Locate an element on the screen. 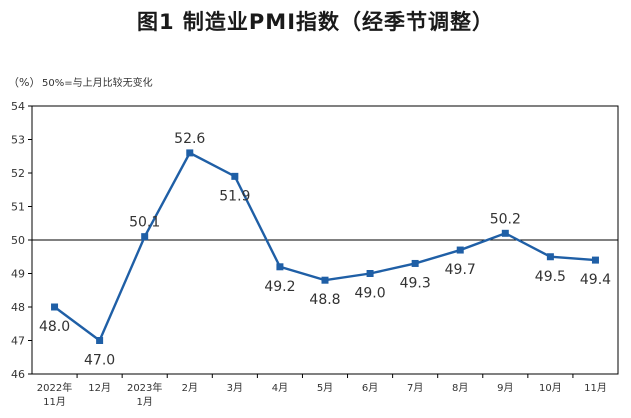 The width and height of the screenshot is (631, 418). y-tick-label: 48 is located at coordinates (18, 307).